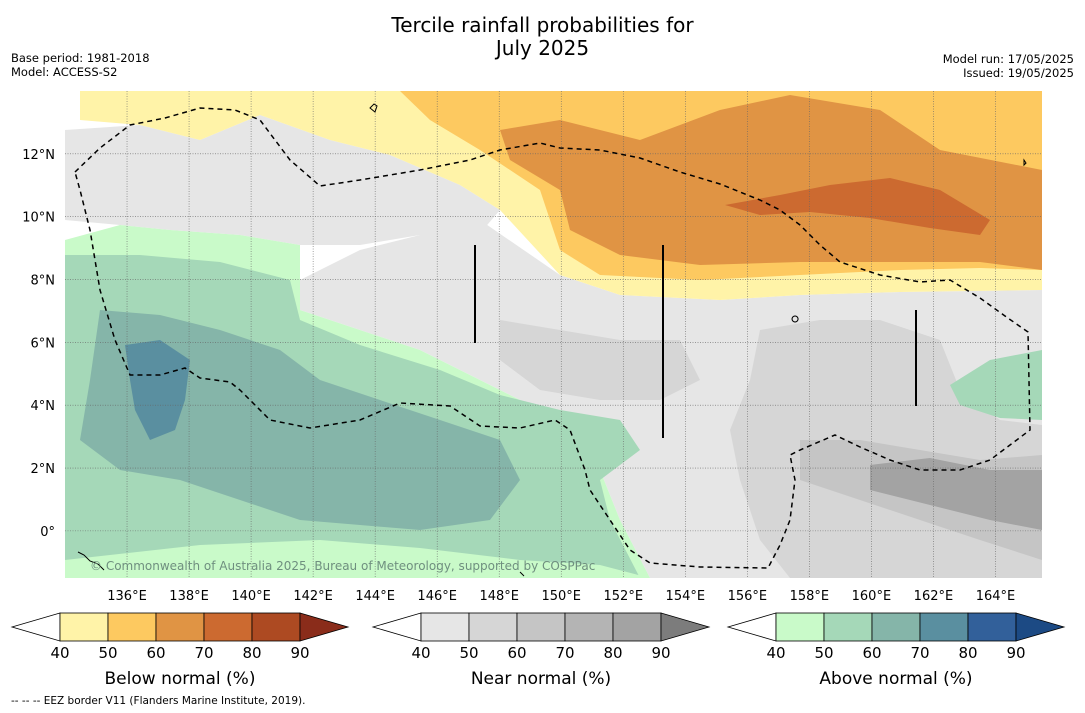  What do you see at coordinates (1018, 73) in the screenshot?
I see `issued-date: Issued: 19/05/2025` at bounding box center [1018, 73].